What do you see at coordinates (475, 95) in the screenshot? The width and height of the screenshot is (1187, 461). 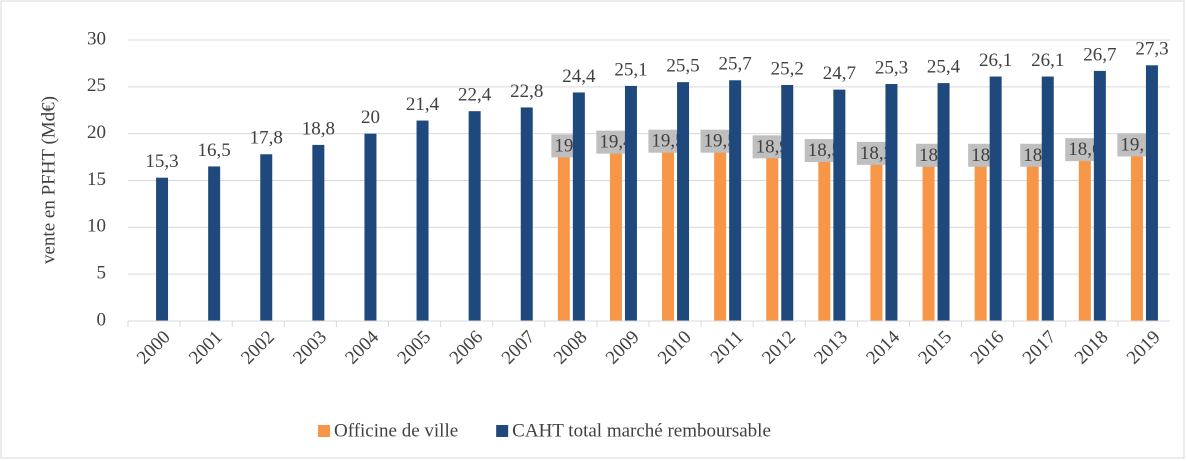 I see `value-label: 22,4` at bounding box center [475, 95].